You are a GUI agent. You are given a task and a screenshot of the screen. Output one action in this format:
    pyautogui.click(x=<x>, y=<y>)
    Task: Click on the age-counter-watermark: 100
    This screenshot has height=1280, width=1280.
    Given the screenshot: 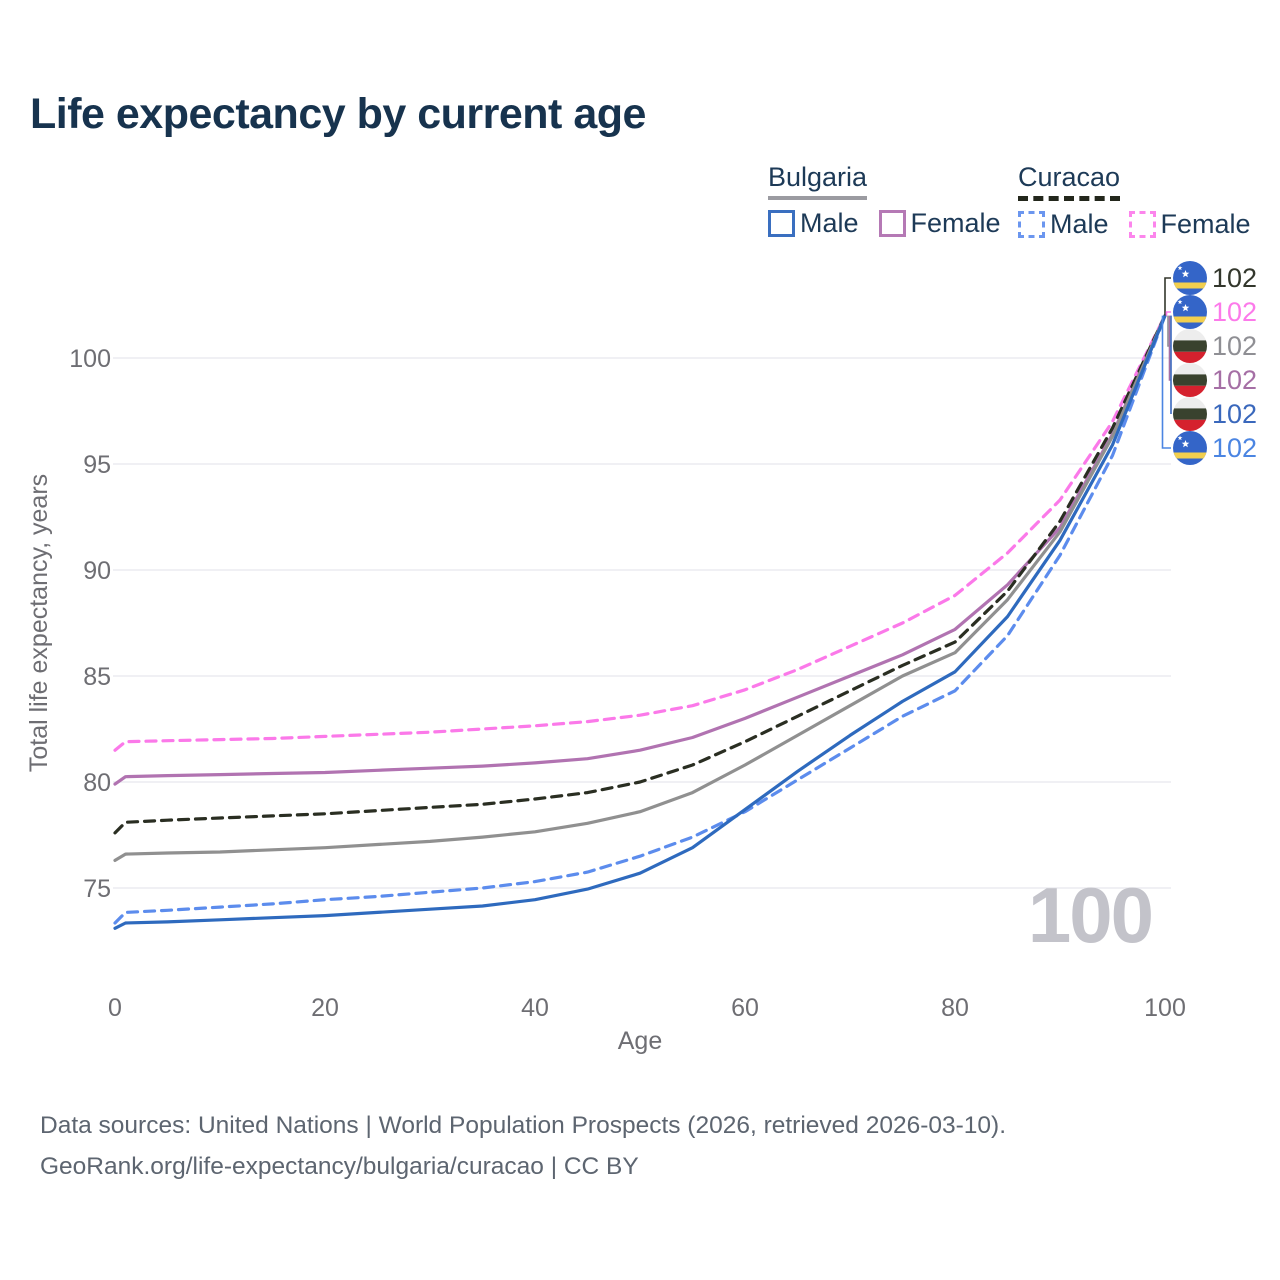 What is the action you would take?
    pyautogui.click(x=1090, y=915)
    